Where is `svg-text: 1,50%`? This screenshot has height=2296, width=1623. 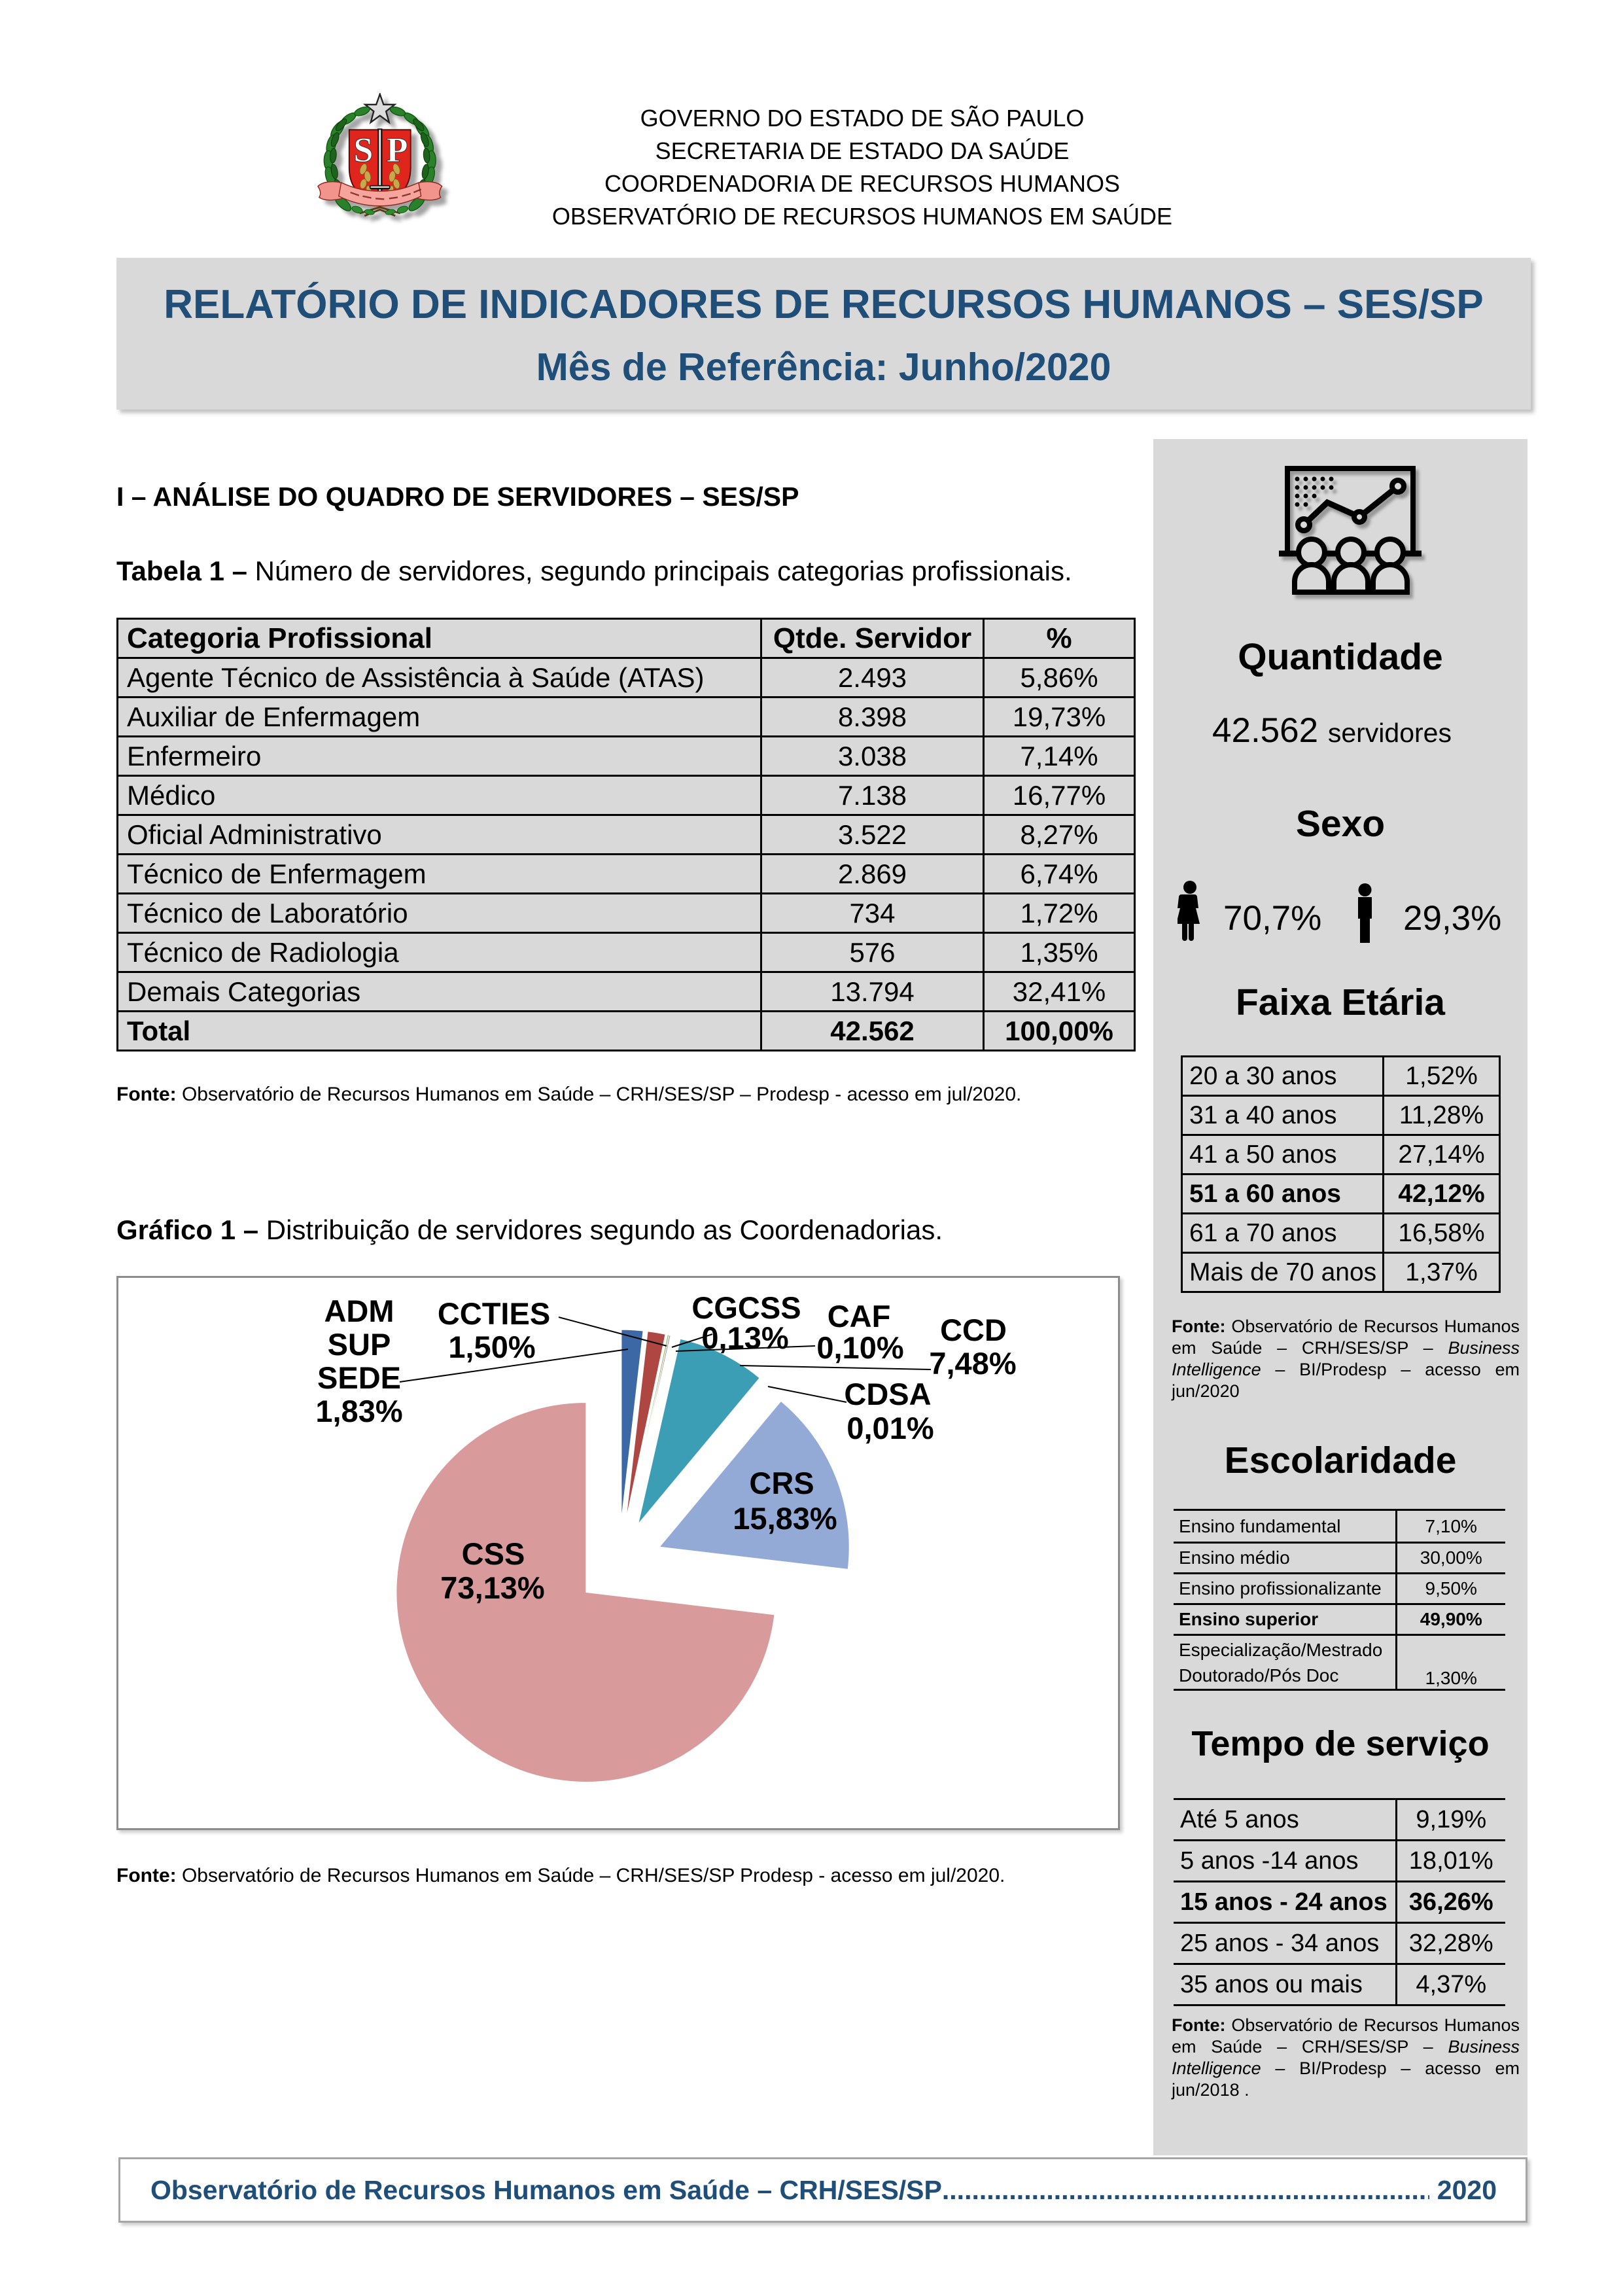
svg-text: 1,50% is located at coordinates (491, 1347).